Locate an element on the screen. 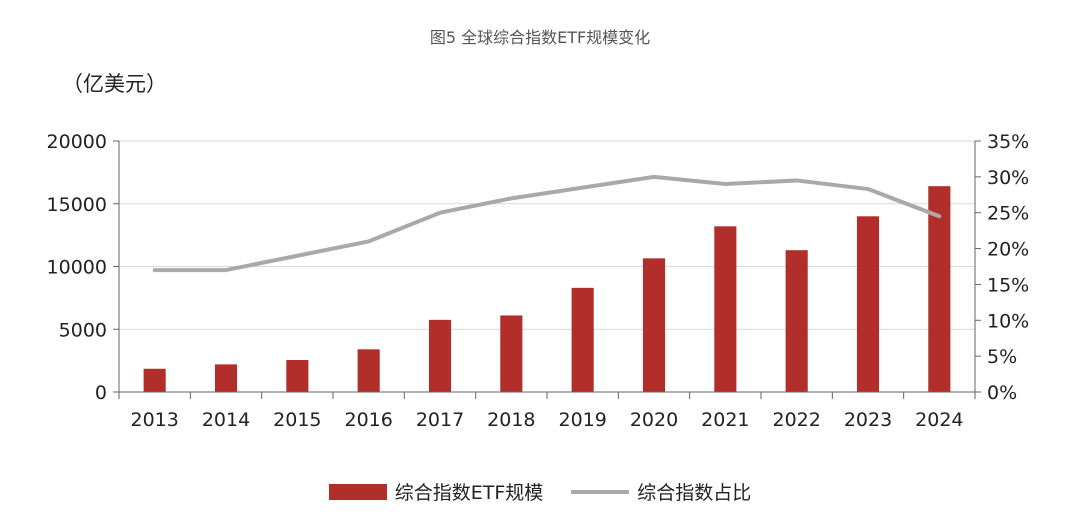 The width and height of the screenshot is (1080, 529). share-line is located at coordinates (547, 223).